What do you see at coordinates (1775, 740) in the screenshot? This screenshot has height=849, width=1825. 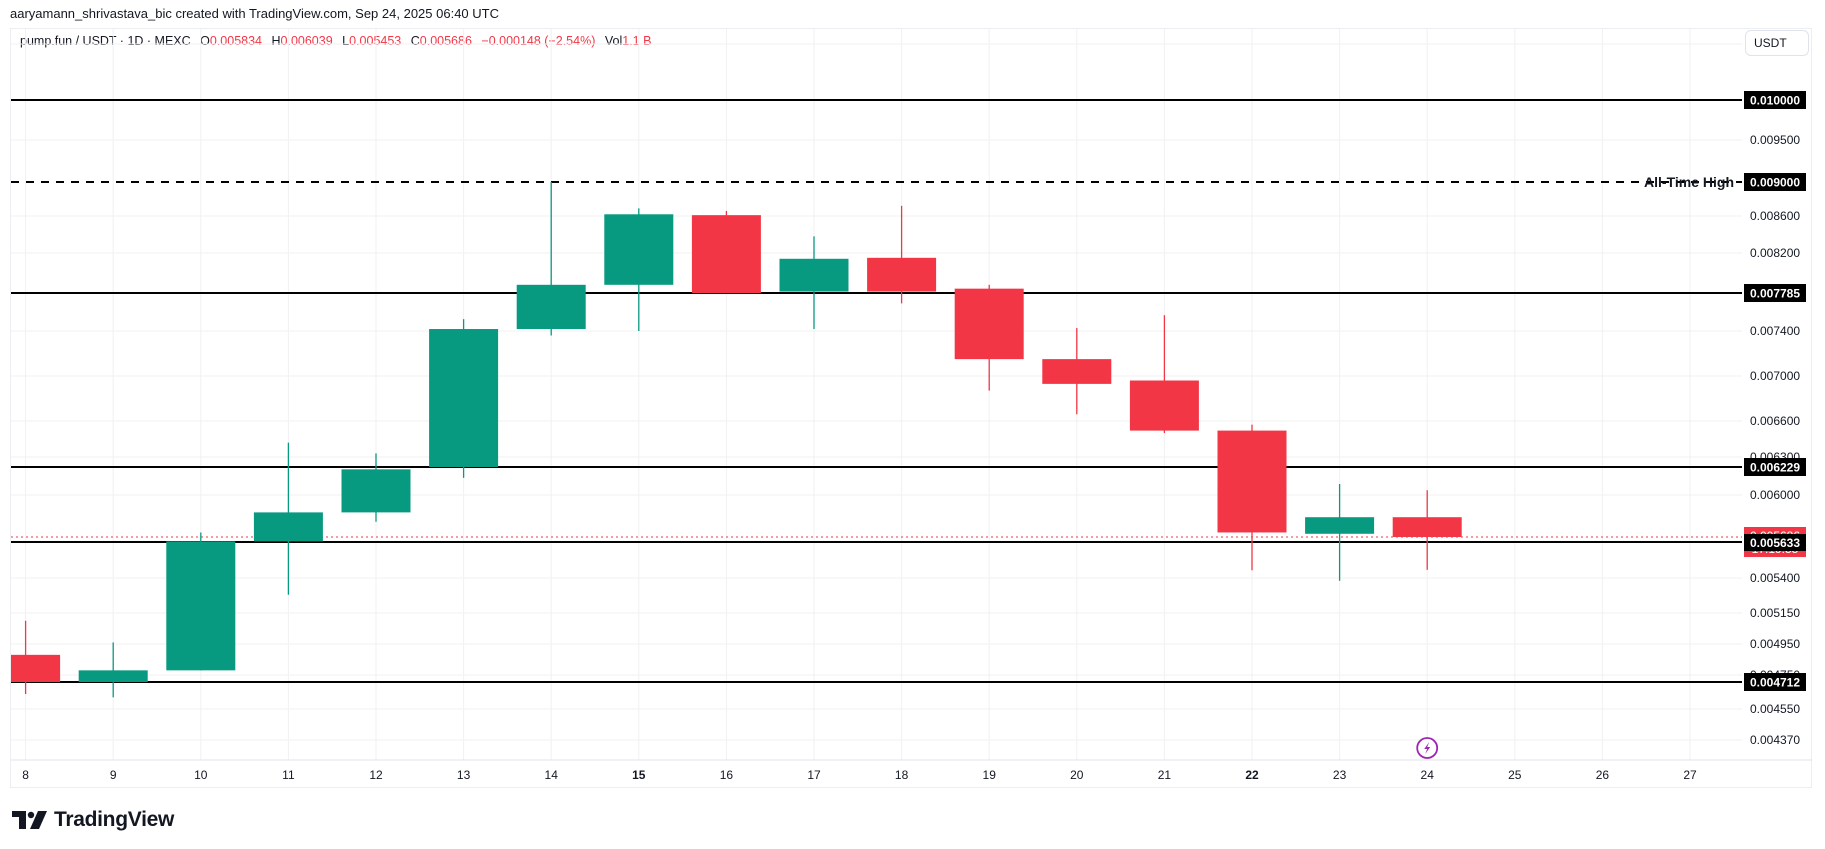 I see `price-axis-label: 0.004370` at bounding box center [1775, 740].